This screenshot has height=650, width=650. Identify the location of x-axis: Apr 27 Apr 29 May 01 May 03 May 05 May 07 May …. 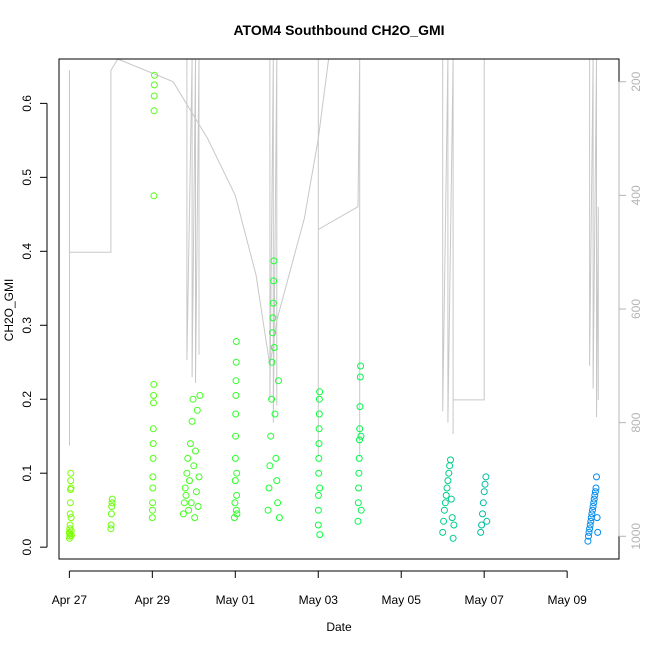
(319, 588).